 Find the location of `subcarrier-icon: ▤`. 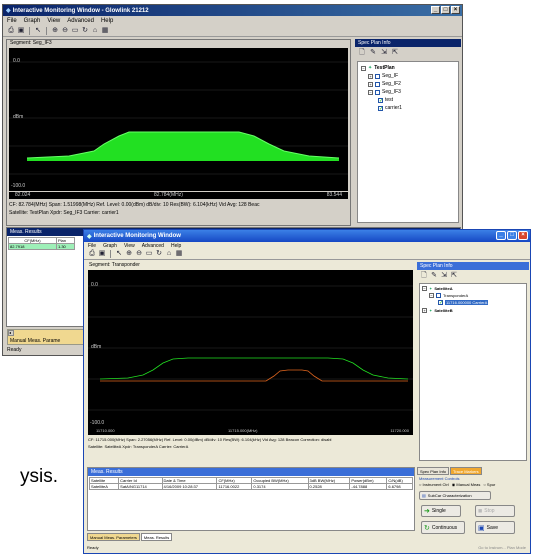

subcarrier-icon: ▤ is located at coordinates (424, 495).